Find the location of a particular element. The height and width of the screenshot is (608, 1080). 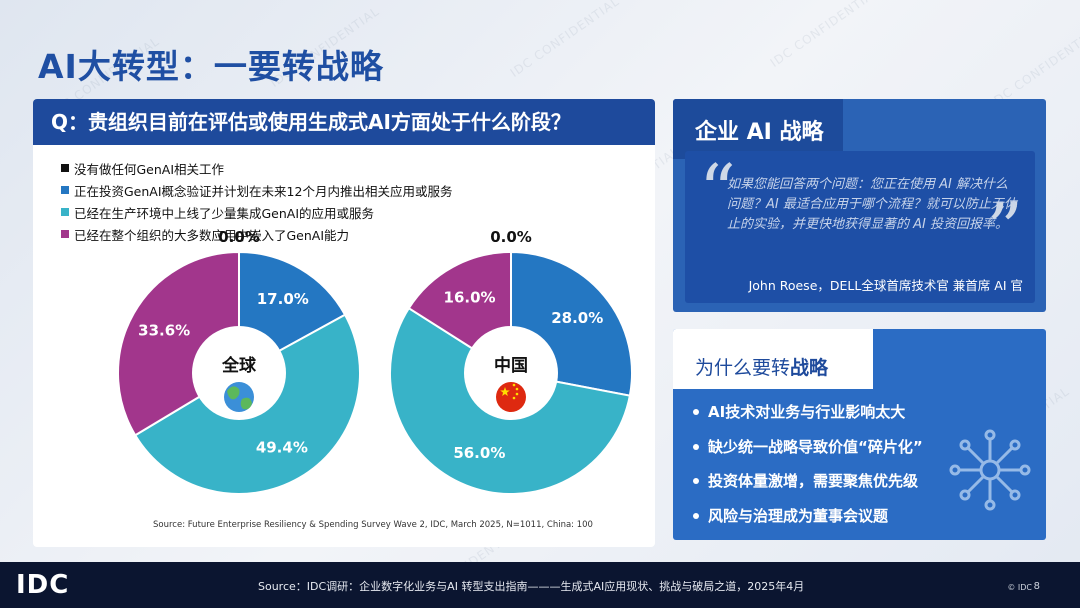

legend-item-none: 没有做任何GenAI相关工作 is located at coordinates (256, 168).